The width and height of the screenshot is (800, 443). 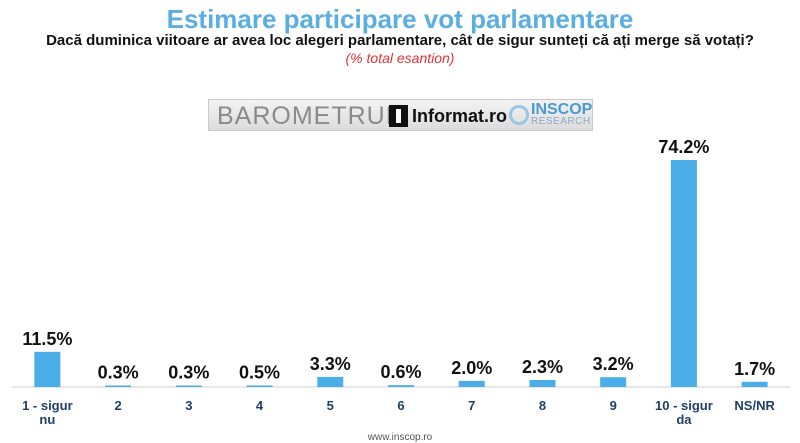 What do you see at coordinates (561, 121) in the screenshot?
I see `inscop-research-wordmark: RESEARCH` at bounding box center [561, 121].